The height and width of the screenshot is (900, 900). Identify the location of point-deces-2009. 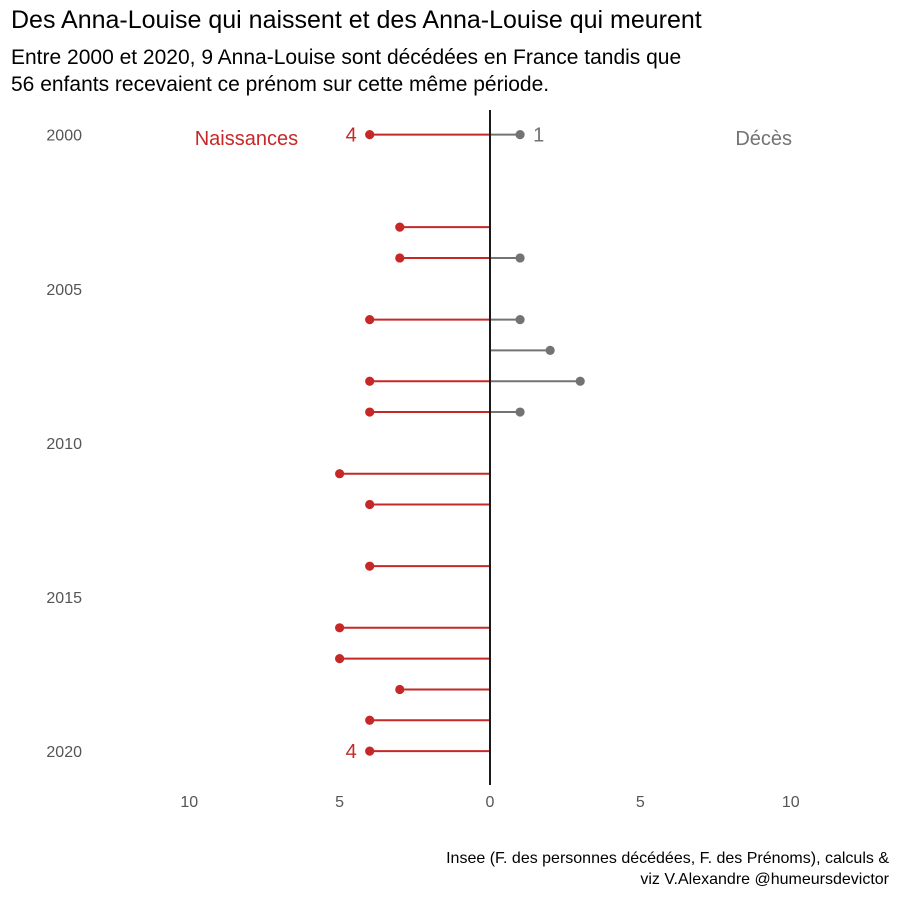
(520, 412).